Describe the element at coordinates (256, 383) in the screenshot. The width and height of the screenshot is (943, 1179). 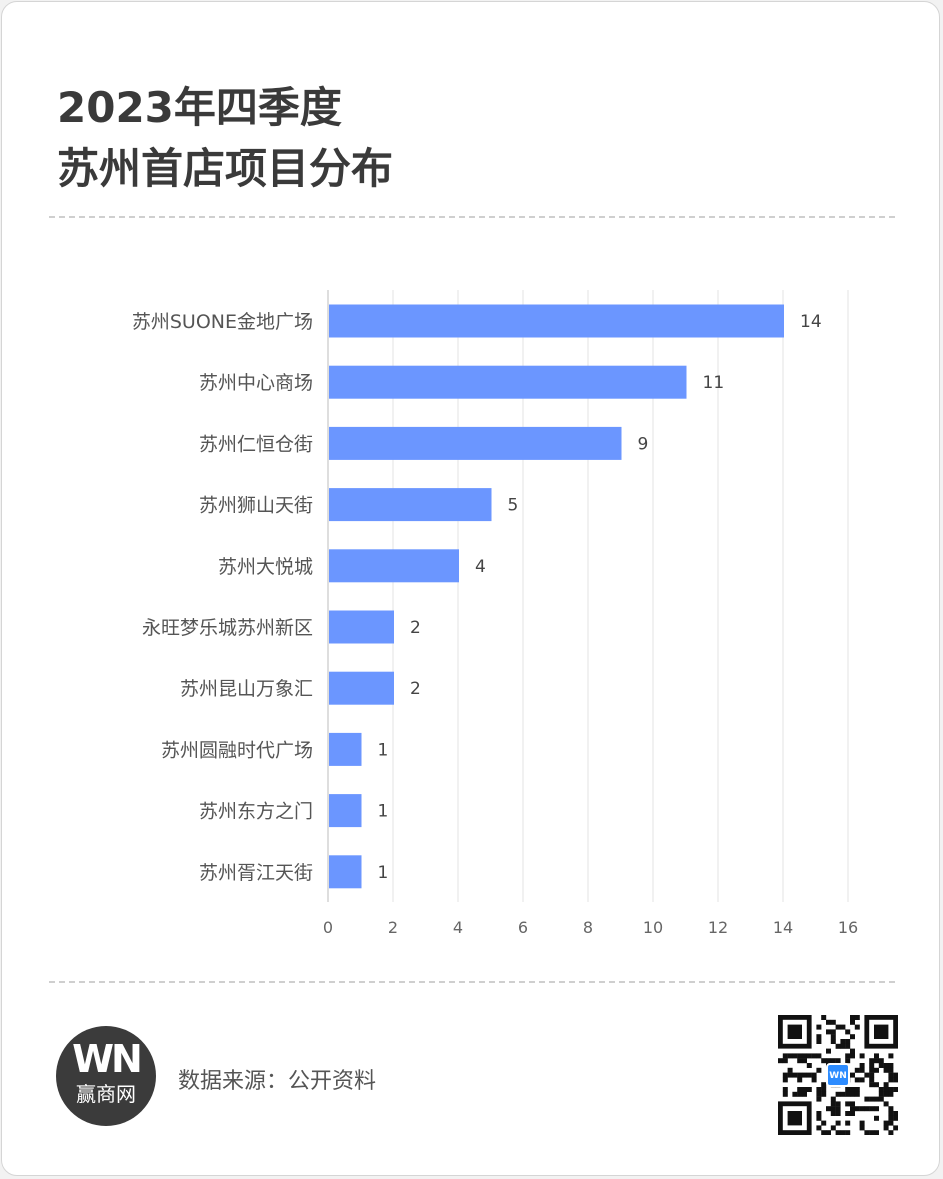
I see `category-label-1: 苏州中心商场` at that location.